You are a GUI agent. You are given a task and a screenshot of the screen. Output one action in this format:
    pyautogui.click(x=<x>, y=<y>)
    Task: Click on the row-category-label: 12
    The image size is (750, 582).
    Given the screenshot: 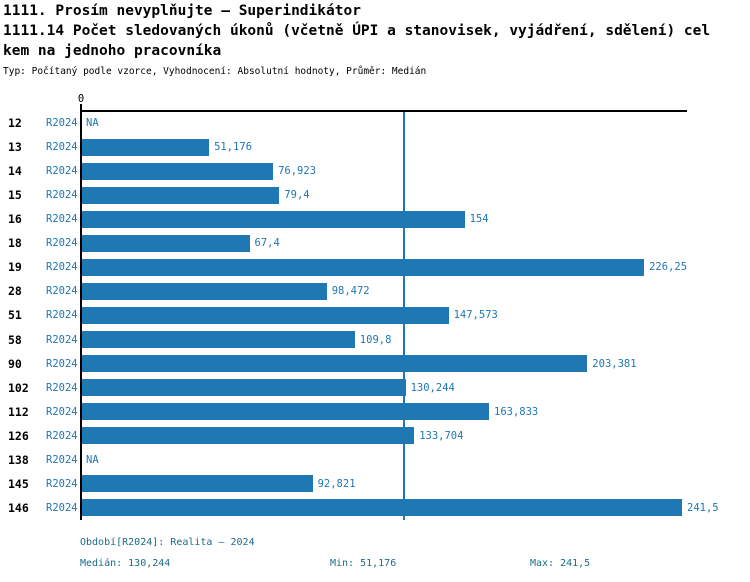 What is the action you would take?
    pyautogui.click(x=15, y=123)
    